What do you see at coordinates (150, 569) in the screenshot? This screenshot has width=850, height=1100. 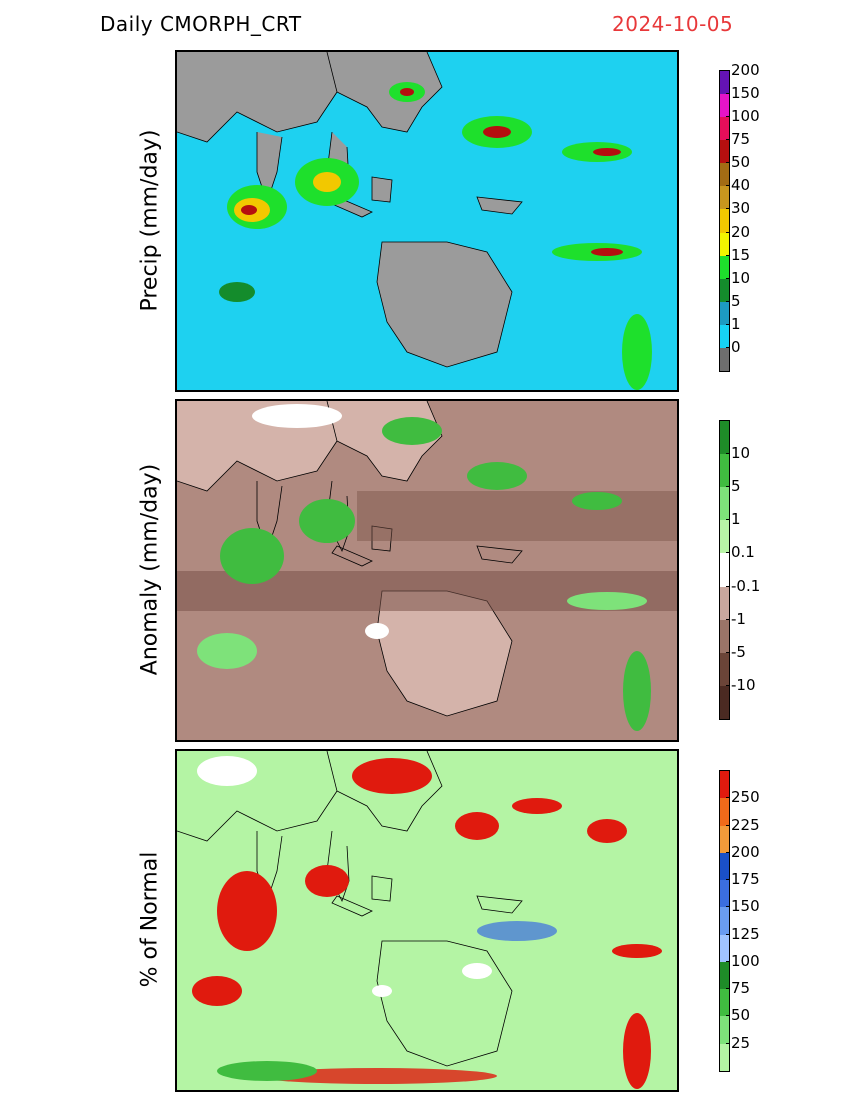 I see `anomaly-axis-label: Anomaly (mm/day)` at bounding box center [150, 569].